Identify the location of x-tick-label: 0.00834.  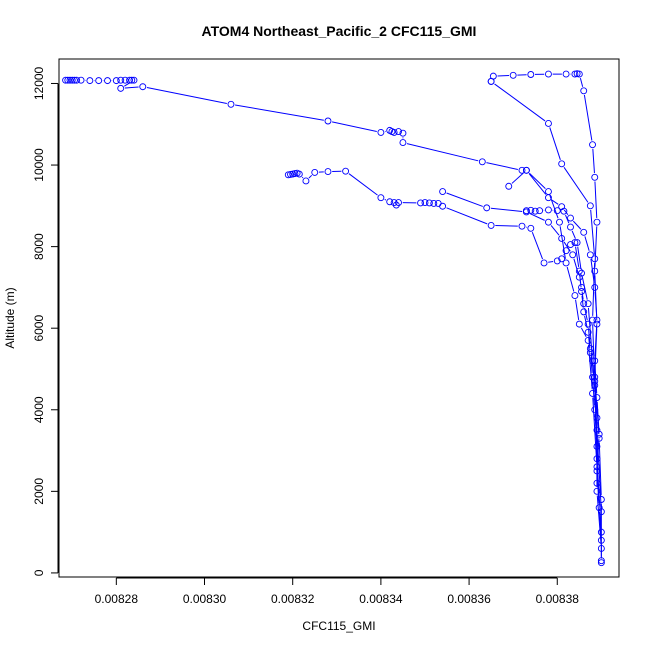
(381, 599).